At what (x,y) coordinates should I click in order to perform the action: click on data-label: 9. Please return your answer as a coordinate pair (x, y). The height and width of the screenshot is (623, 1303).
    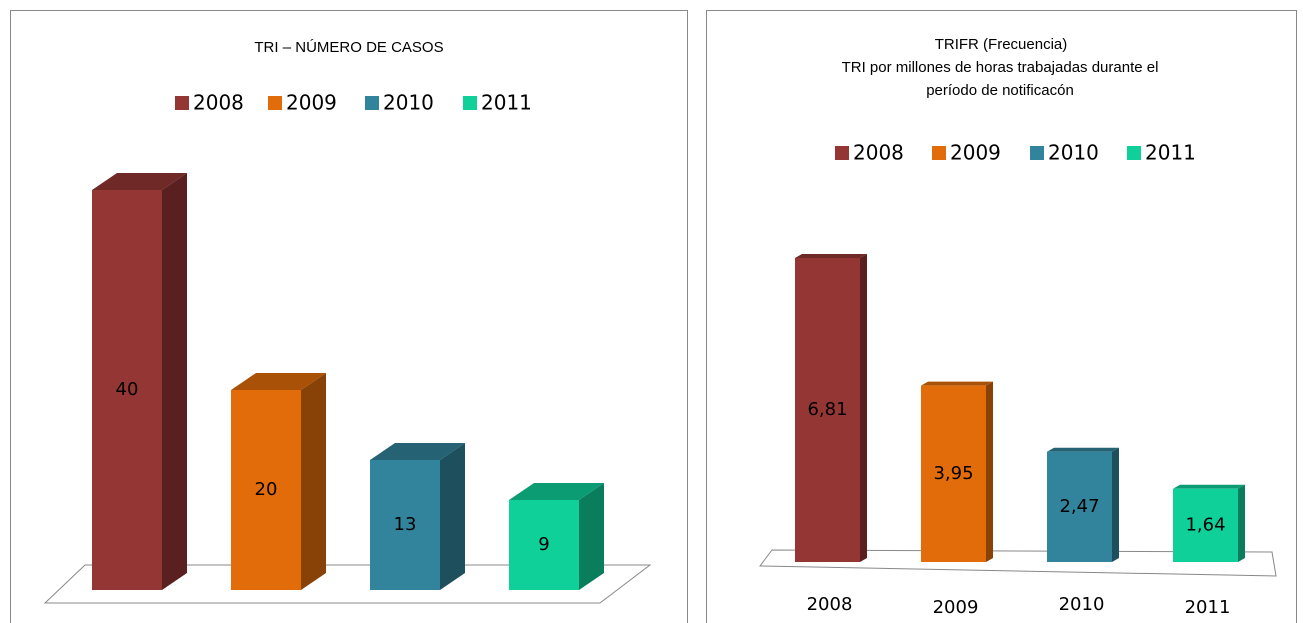
    Looking at the image, I should click on (543, 544).